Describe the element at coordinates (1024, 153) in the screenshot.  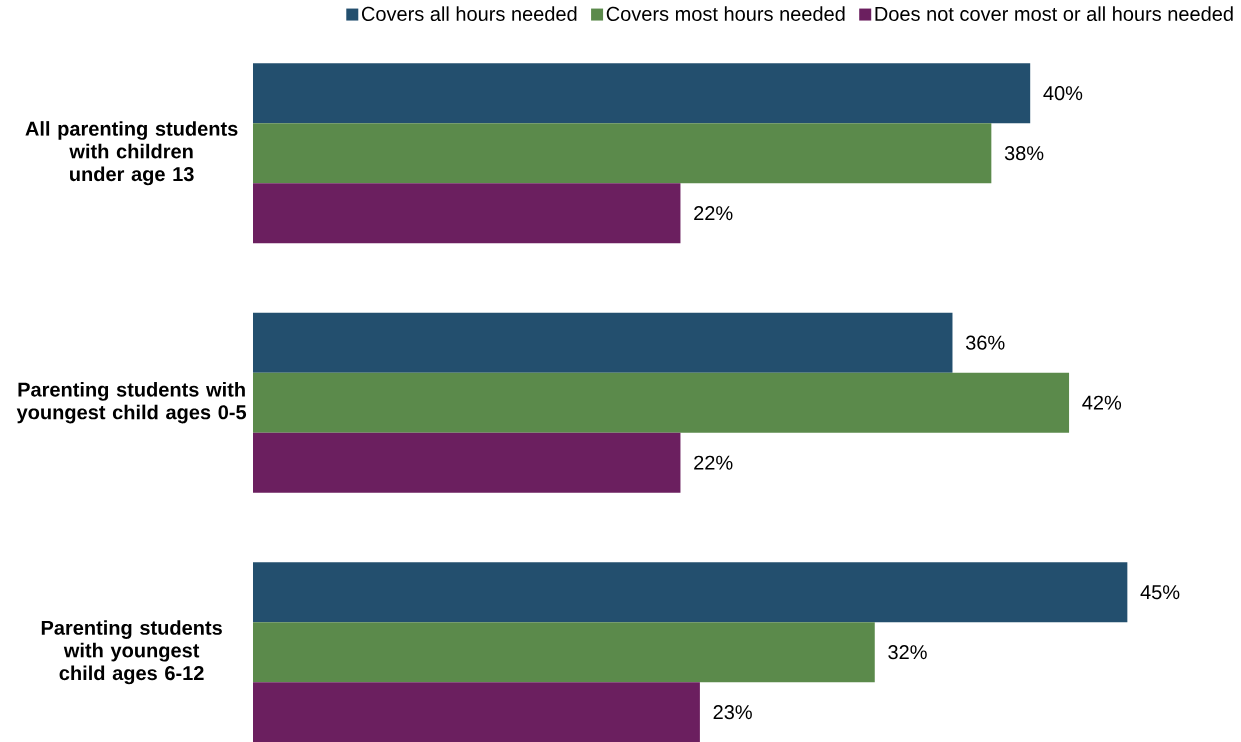
I see `data-label: 38%` at that location.